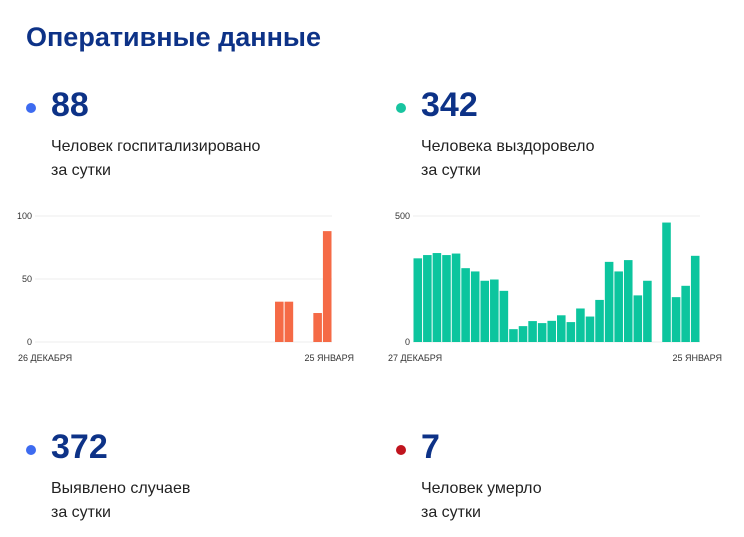  Describe the element at coordinates (508, 146) in the screenshot. I see `stat-label-line1: Человека выздоровело` at that location.